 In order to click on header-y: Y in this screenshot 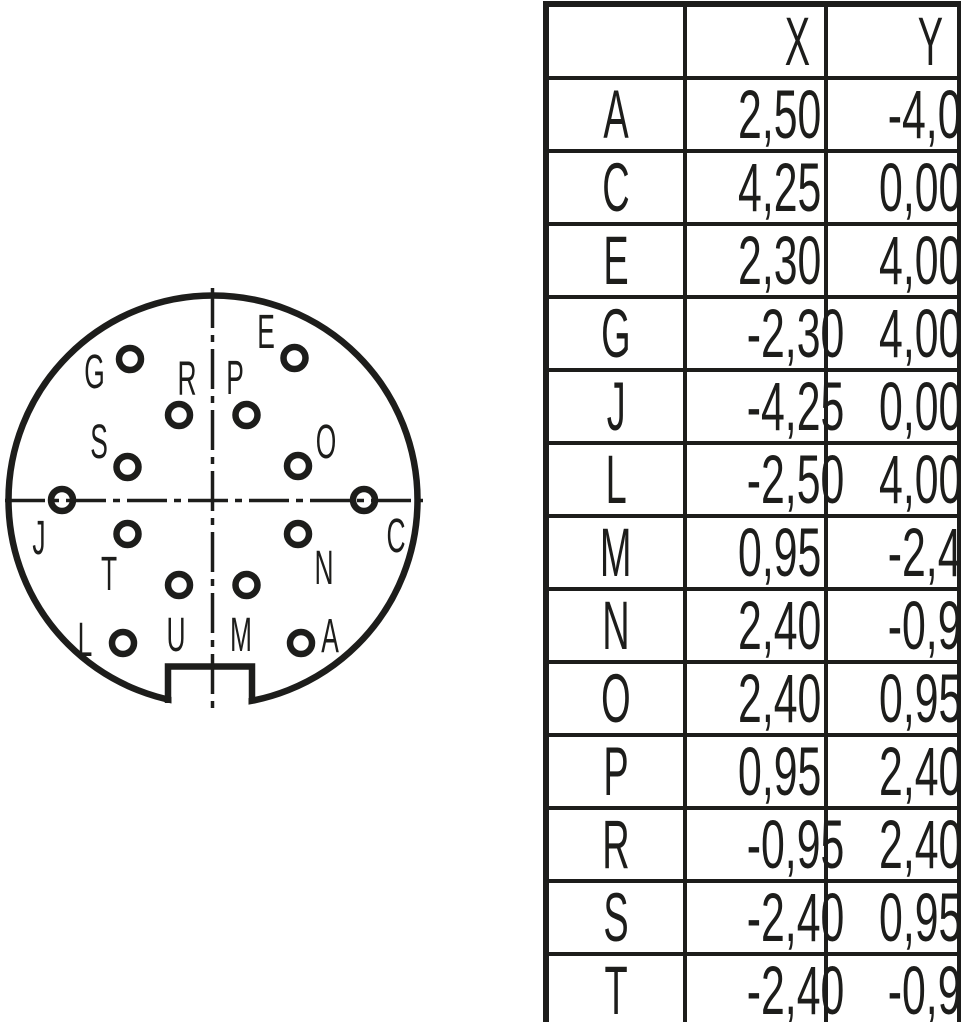, I will do `click(892, 41)`.